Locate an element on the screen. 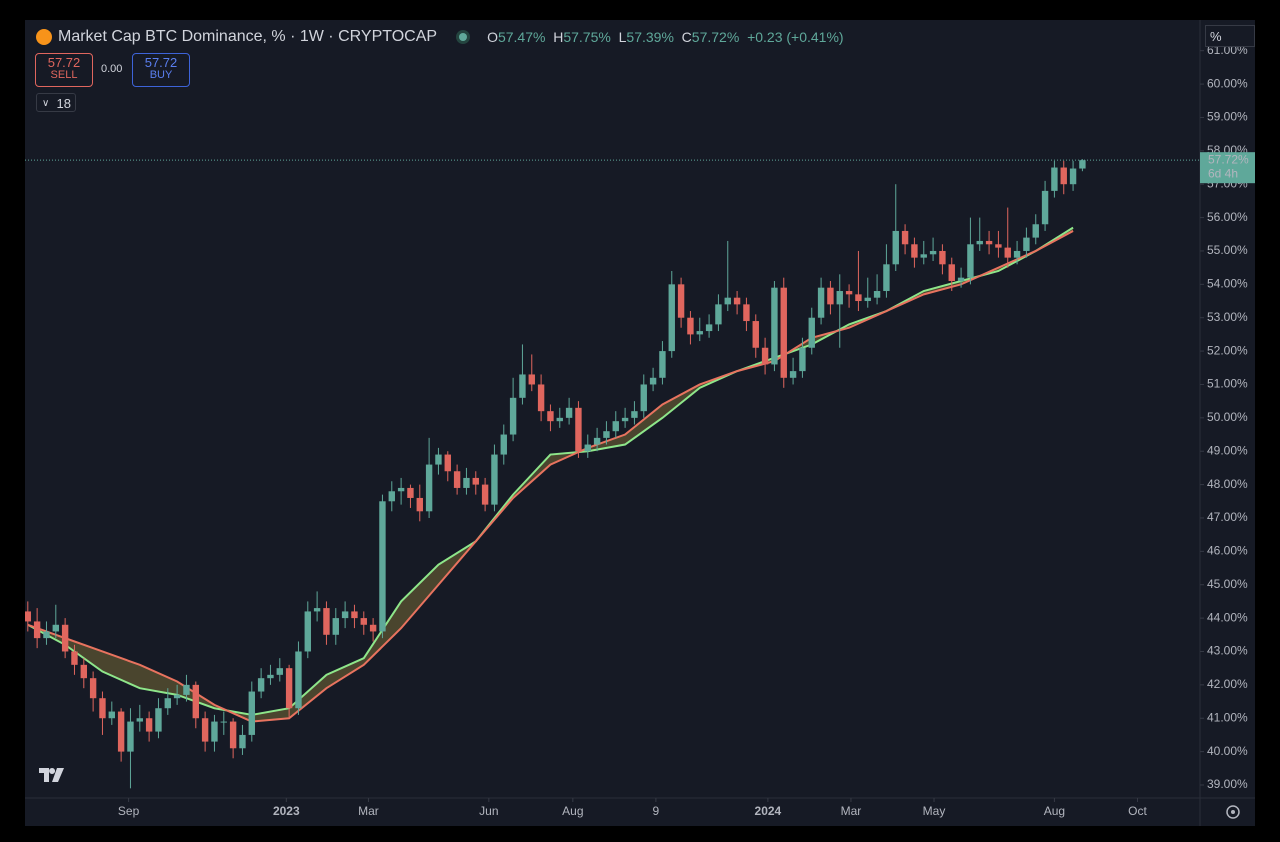 The height and width of the screenshot is (842, 1280). settings-icon is located at coordinates (1233, 812).